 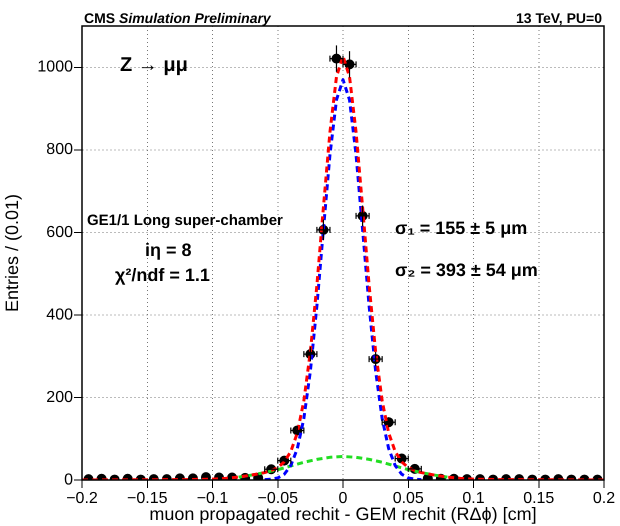 I want to click on y-tick-label: 800, so click(x=60, y=149).